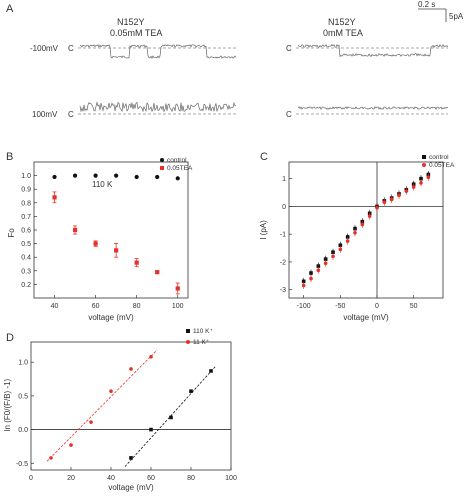  Describe the element at coordinates (342, 22) in the screenshot. I see `col2-title-line1: N152Y` at that location.